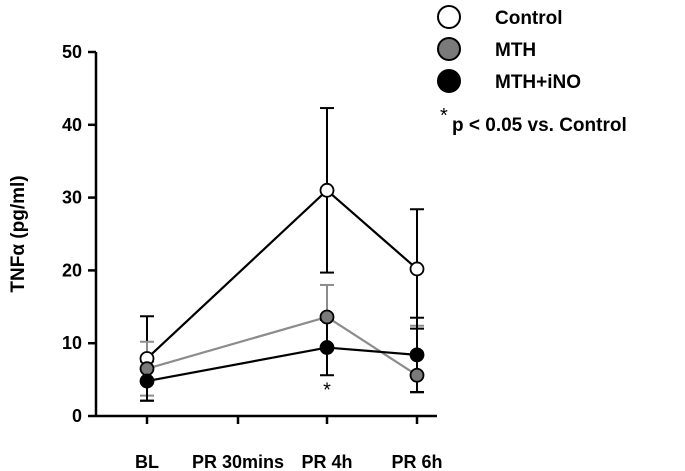 This screenshot has height=471, width=685. I want to click on x-tick-label: PR 4h, so click(326, 461).